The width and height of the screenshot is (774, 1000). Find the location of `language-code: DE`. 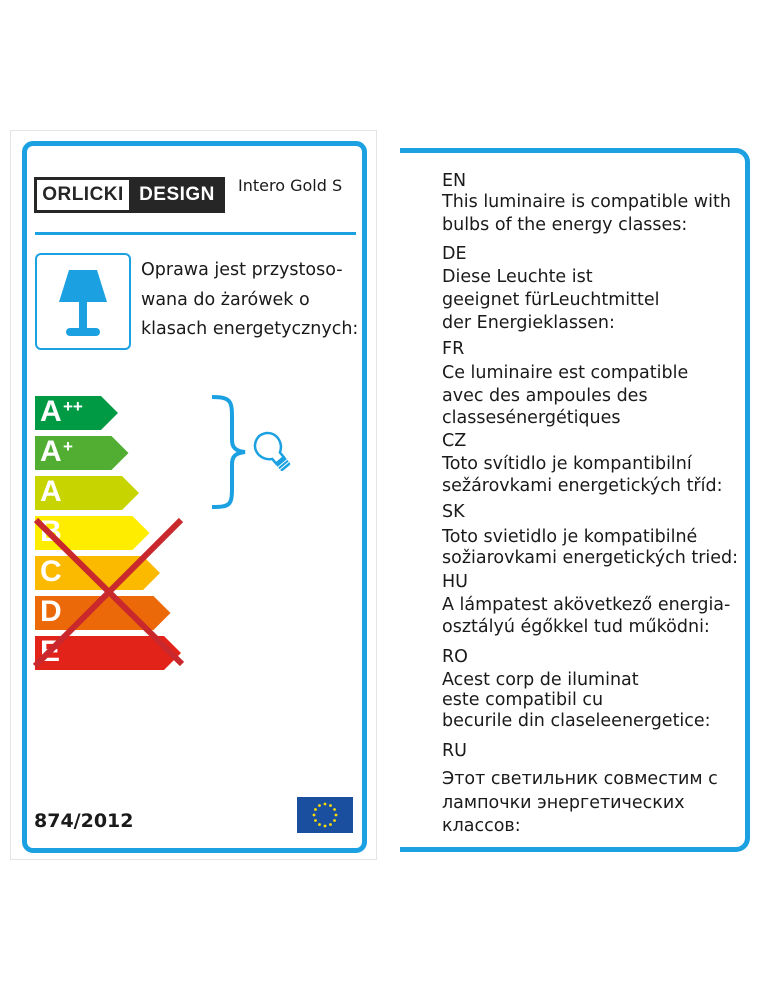

language-code: DE is located at coordinates (454, 254).